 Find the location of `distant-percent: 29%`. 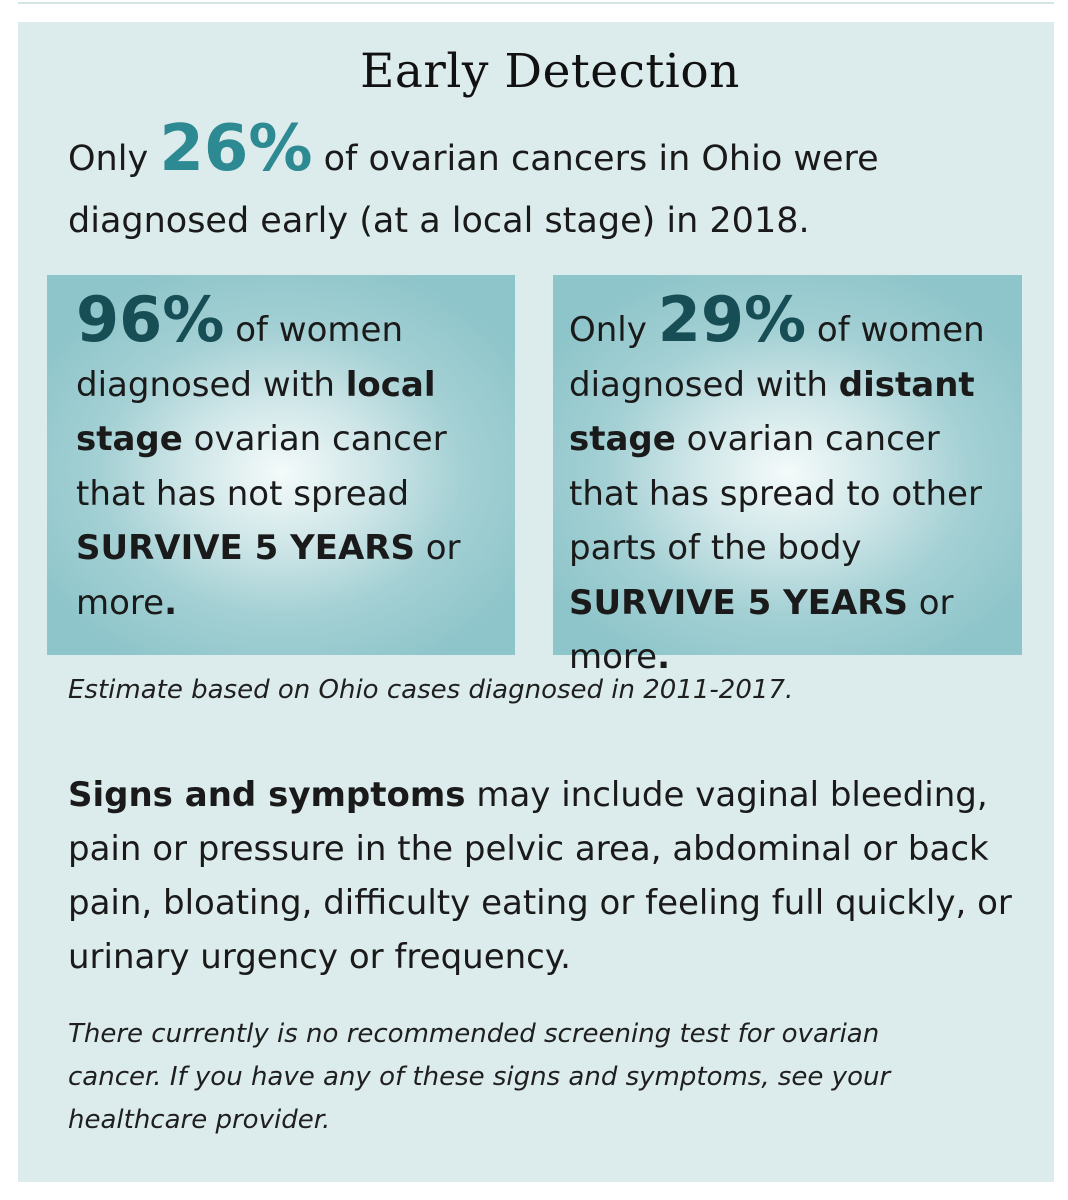

distant-percent: 29% is located at coordinates (732, 319).